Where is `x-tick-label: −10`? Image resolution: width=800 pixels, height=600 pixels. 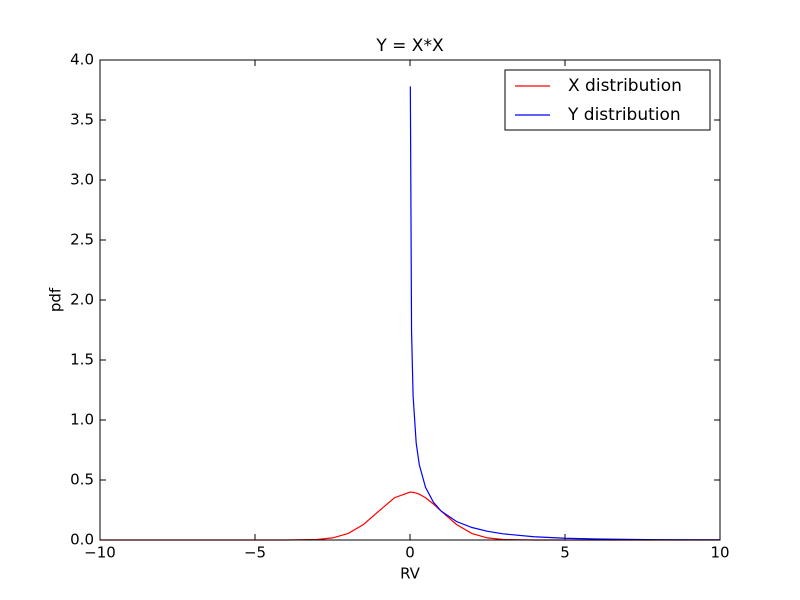
x-tick-label: −10 is located at coordinates (100, 553).